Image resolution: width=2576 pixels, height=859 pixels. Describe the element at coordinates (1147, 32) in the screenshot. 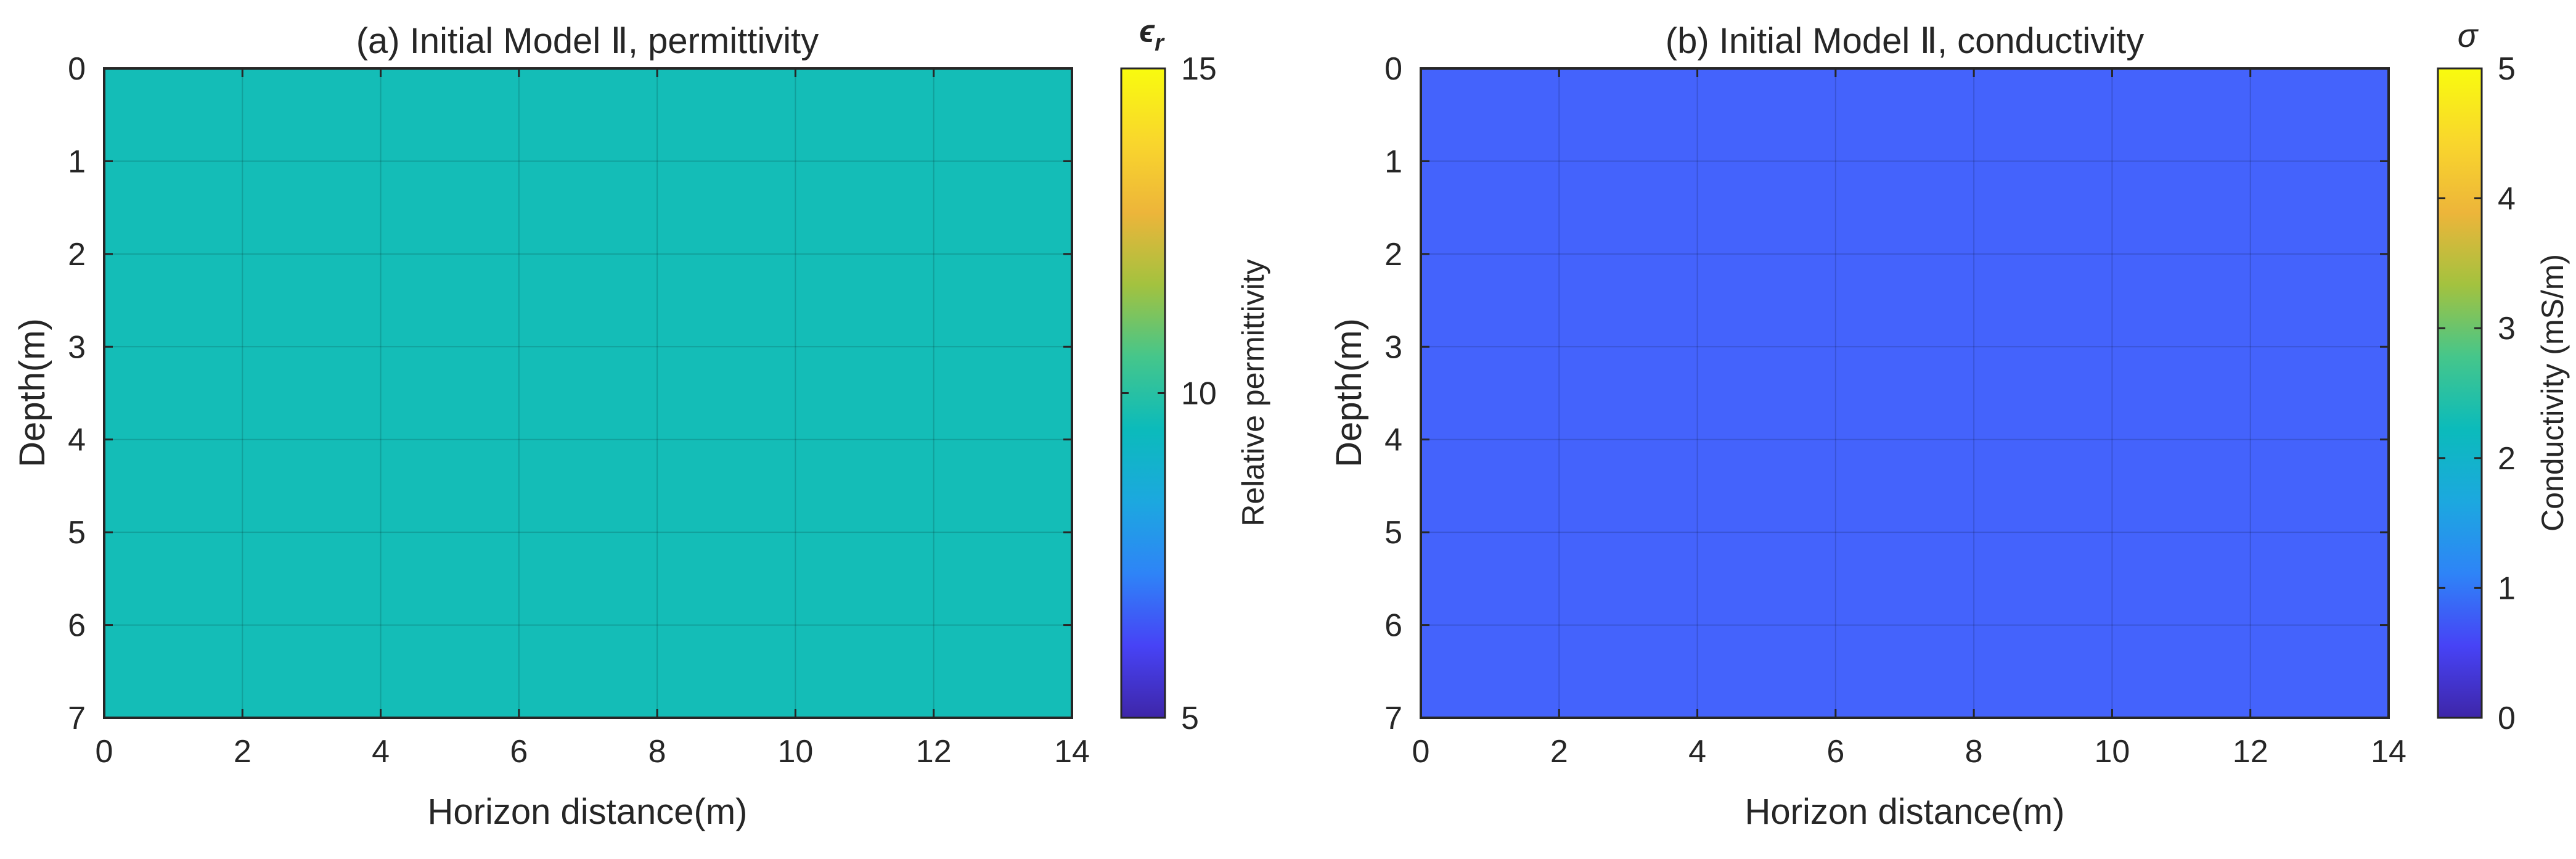

I see `colorbar-symbol-main-a: ϵ` at that location.